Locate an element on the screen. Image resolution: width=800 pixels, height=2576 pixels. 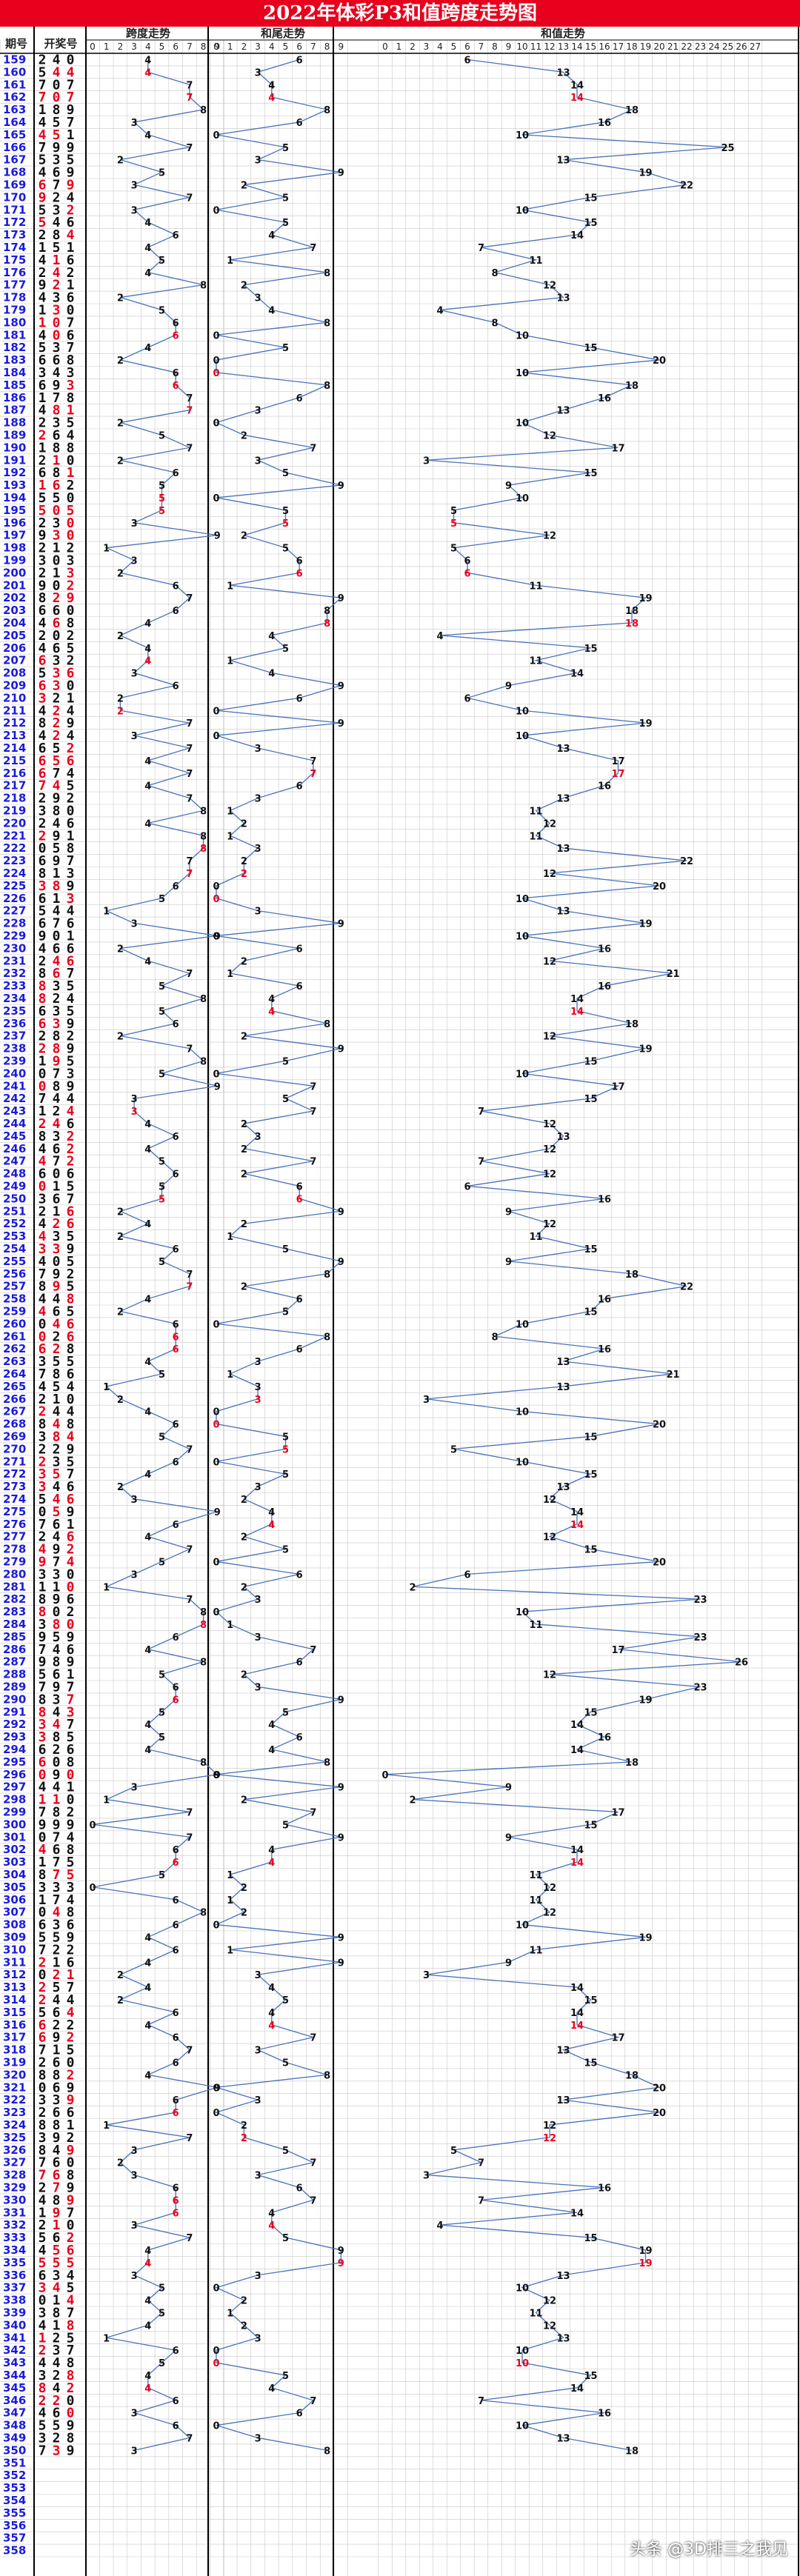
issue-number: 327 is located at coordinates (15, 2162).